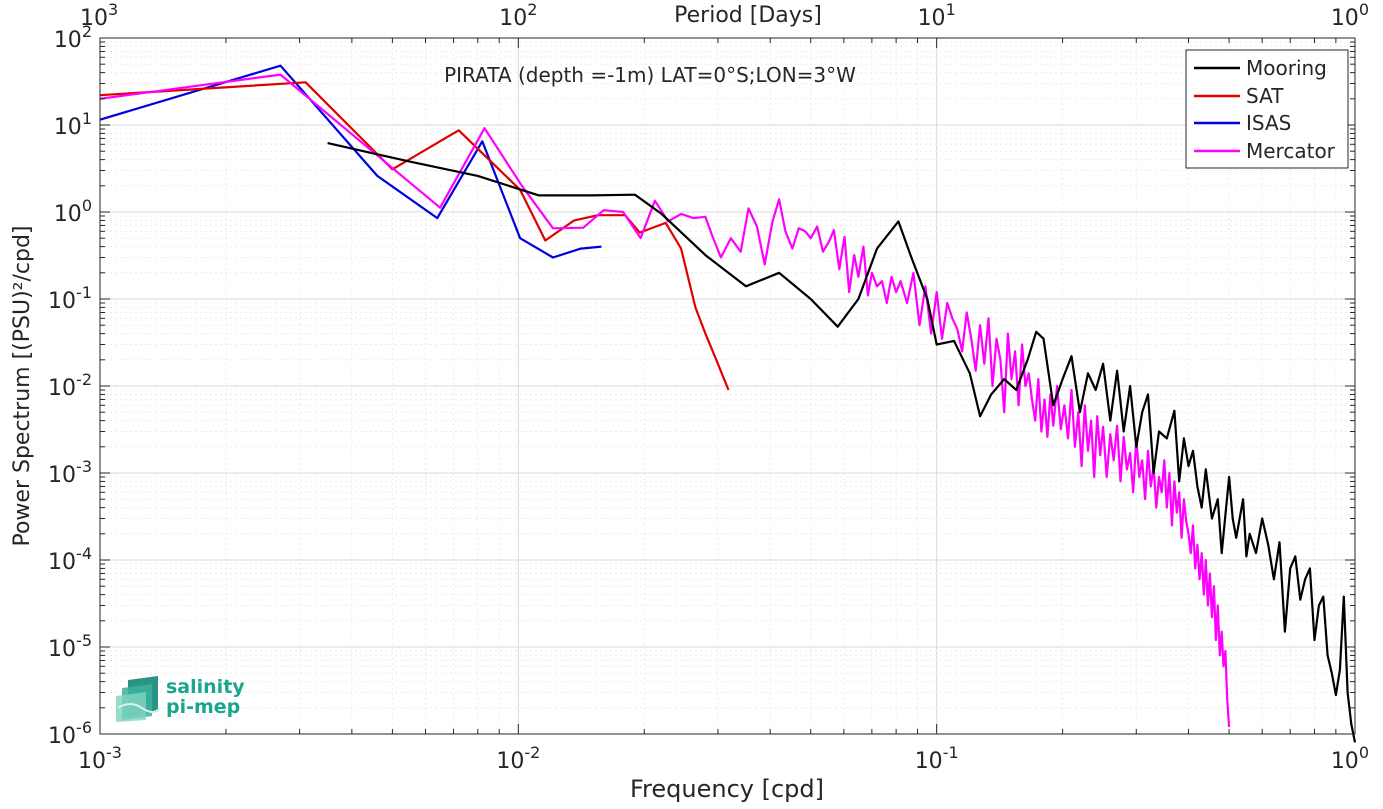  Describe the element at coordinates (70, 385) in the screenshot. I see `y-tick-label: 10⁻²` at that location.